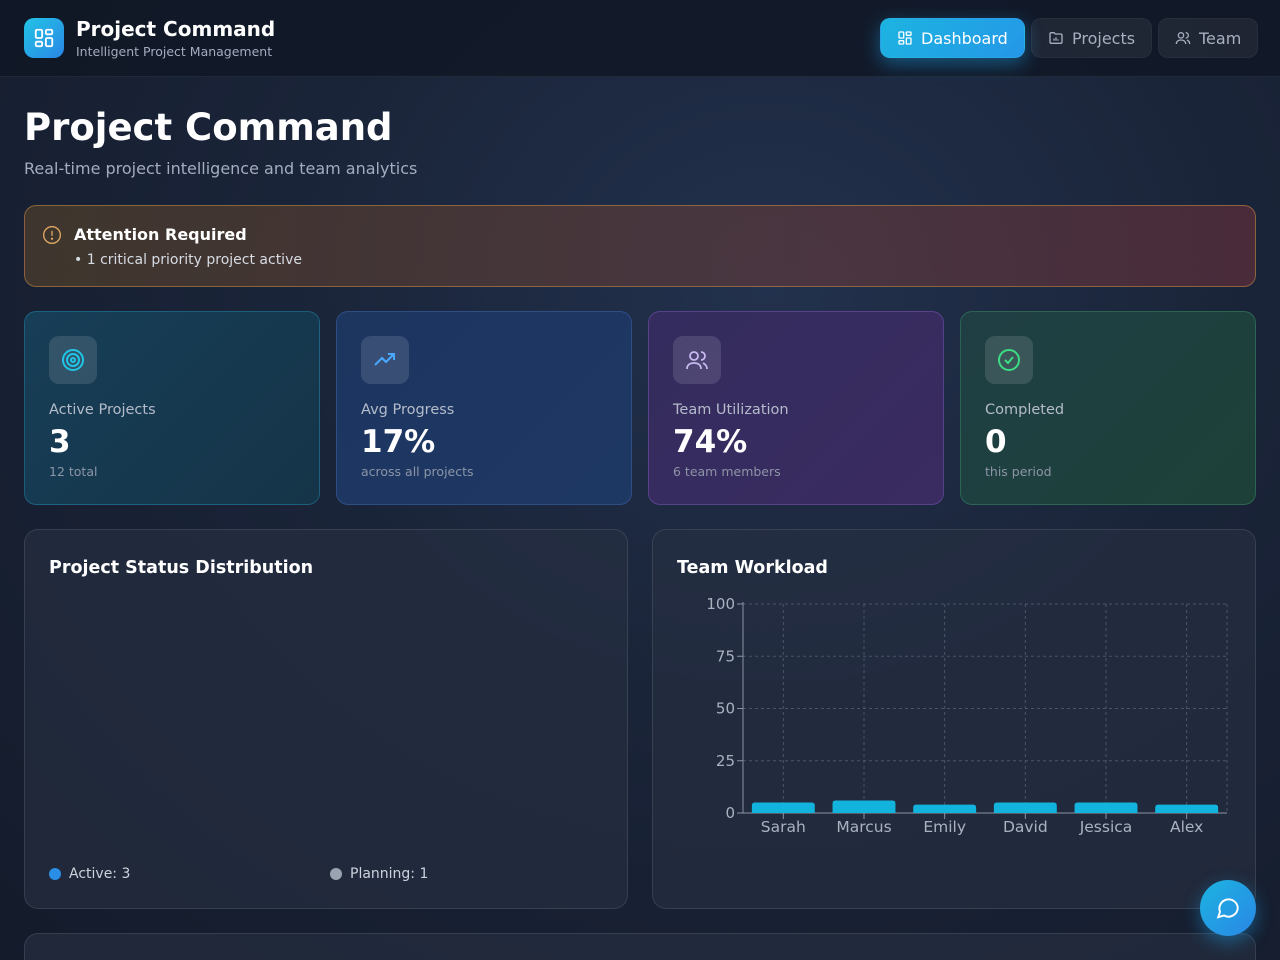 The image size is (1280, 960). I want to click on stat-value: 0, so click(996, 442).